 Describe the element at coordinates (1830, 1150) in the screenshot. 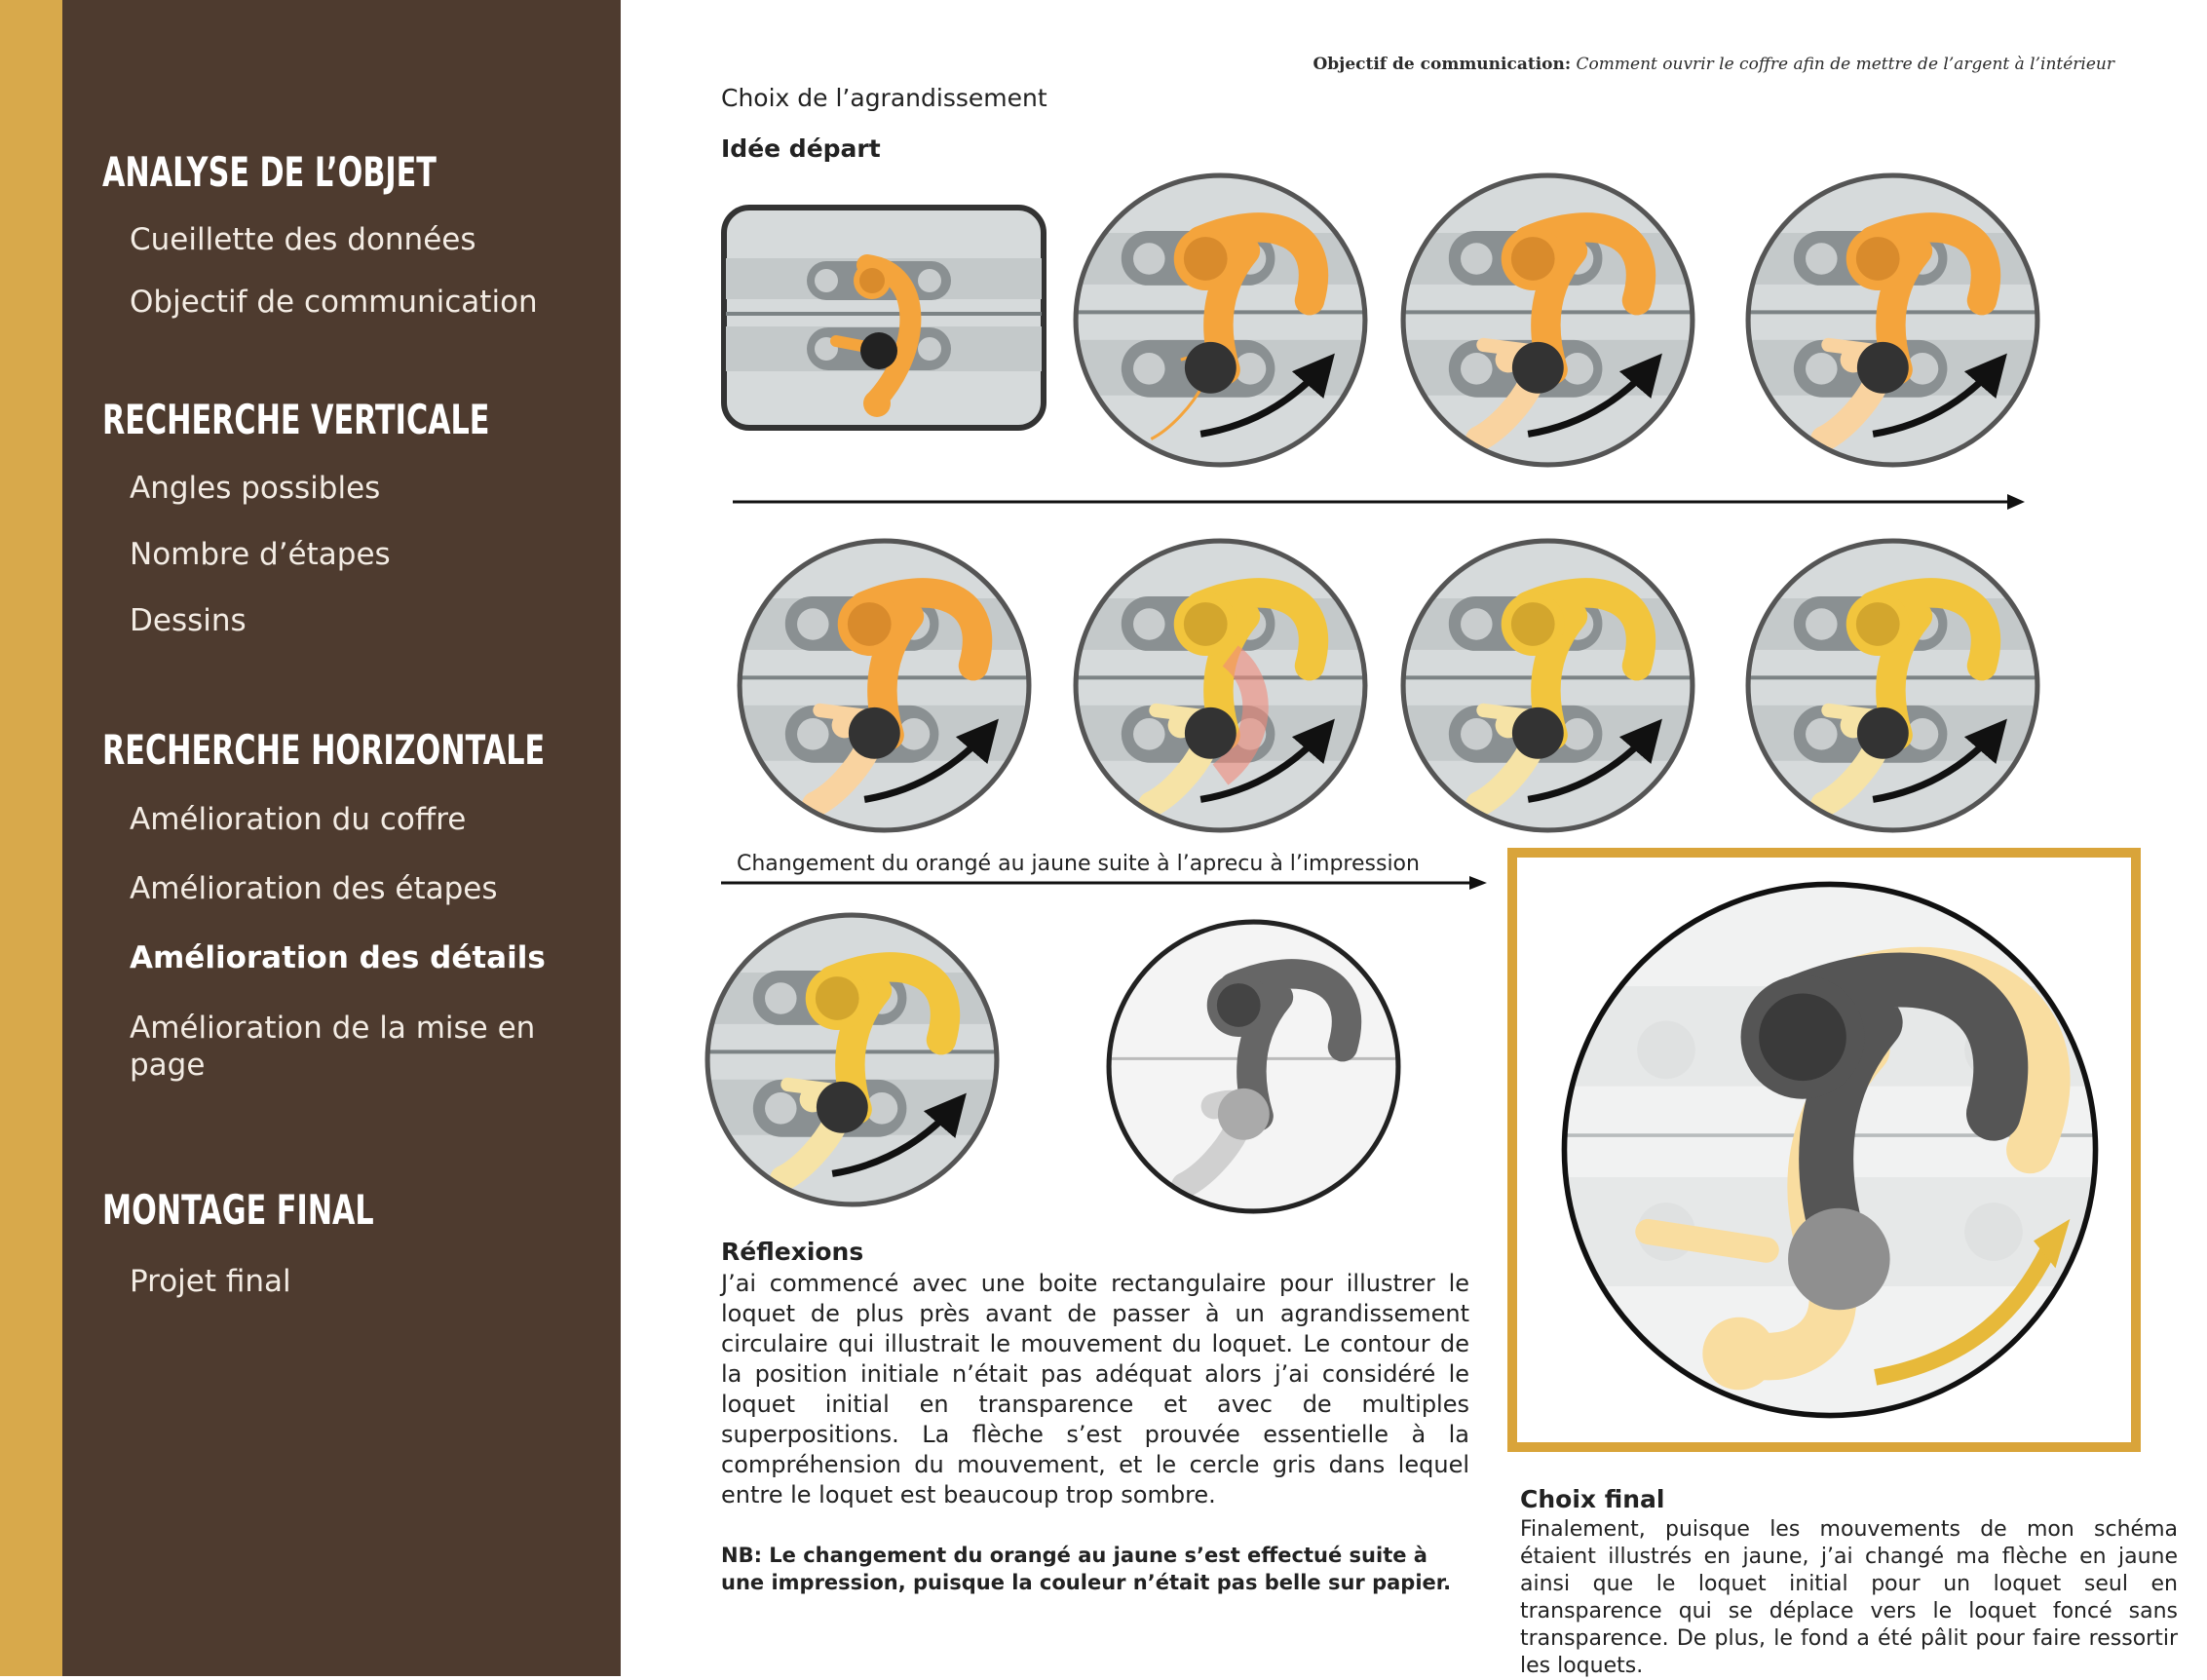

I see `final-choice-circle` at that location.